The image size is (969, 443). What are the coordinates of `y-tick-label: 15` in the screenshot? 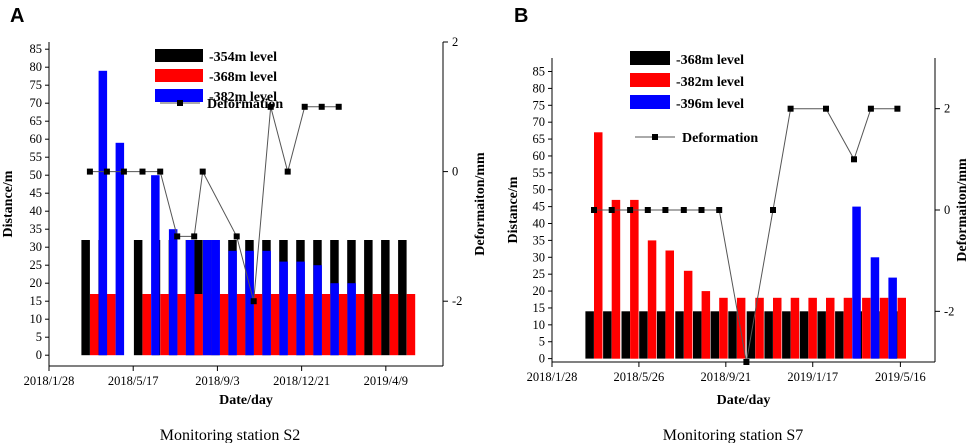 It's located at (36, 301).